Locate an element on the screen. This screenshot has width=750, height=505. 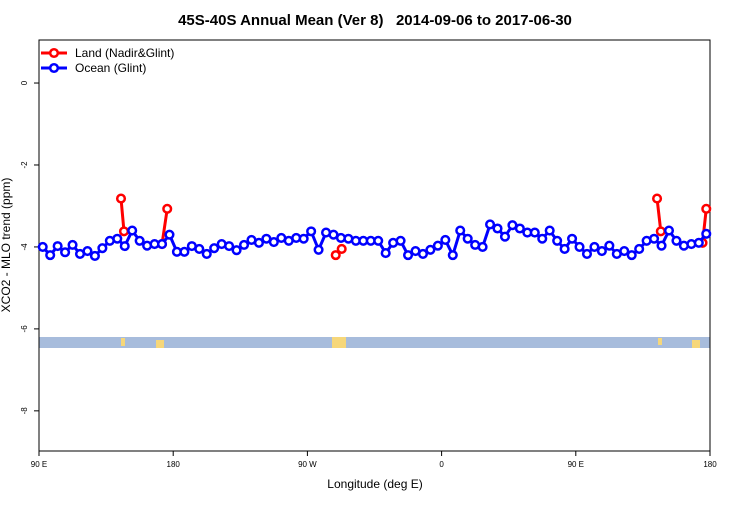
x-tick-label: 0 is located at coordinates (441, 464).